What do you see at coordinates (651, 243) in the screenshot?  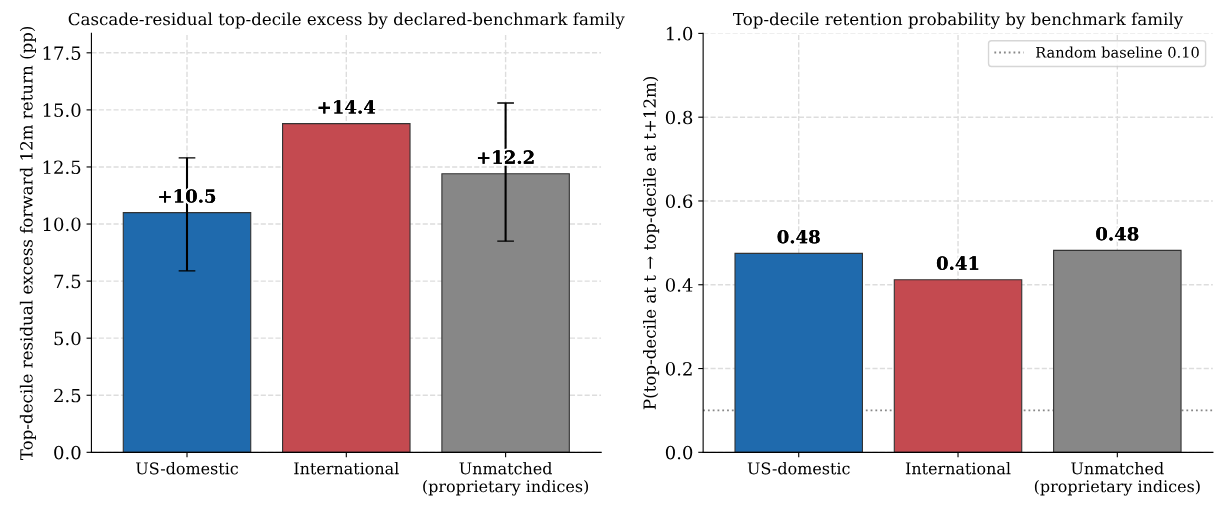 I see `y-axis-title: P(top-decile at t → top-decile at t+12m)` at bounding box center [651, 243].